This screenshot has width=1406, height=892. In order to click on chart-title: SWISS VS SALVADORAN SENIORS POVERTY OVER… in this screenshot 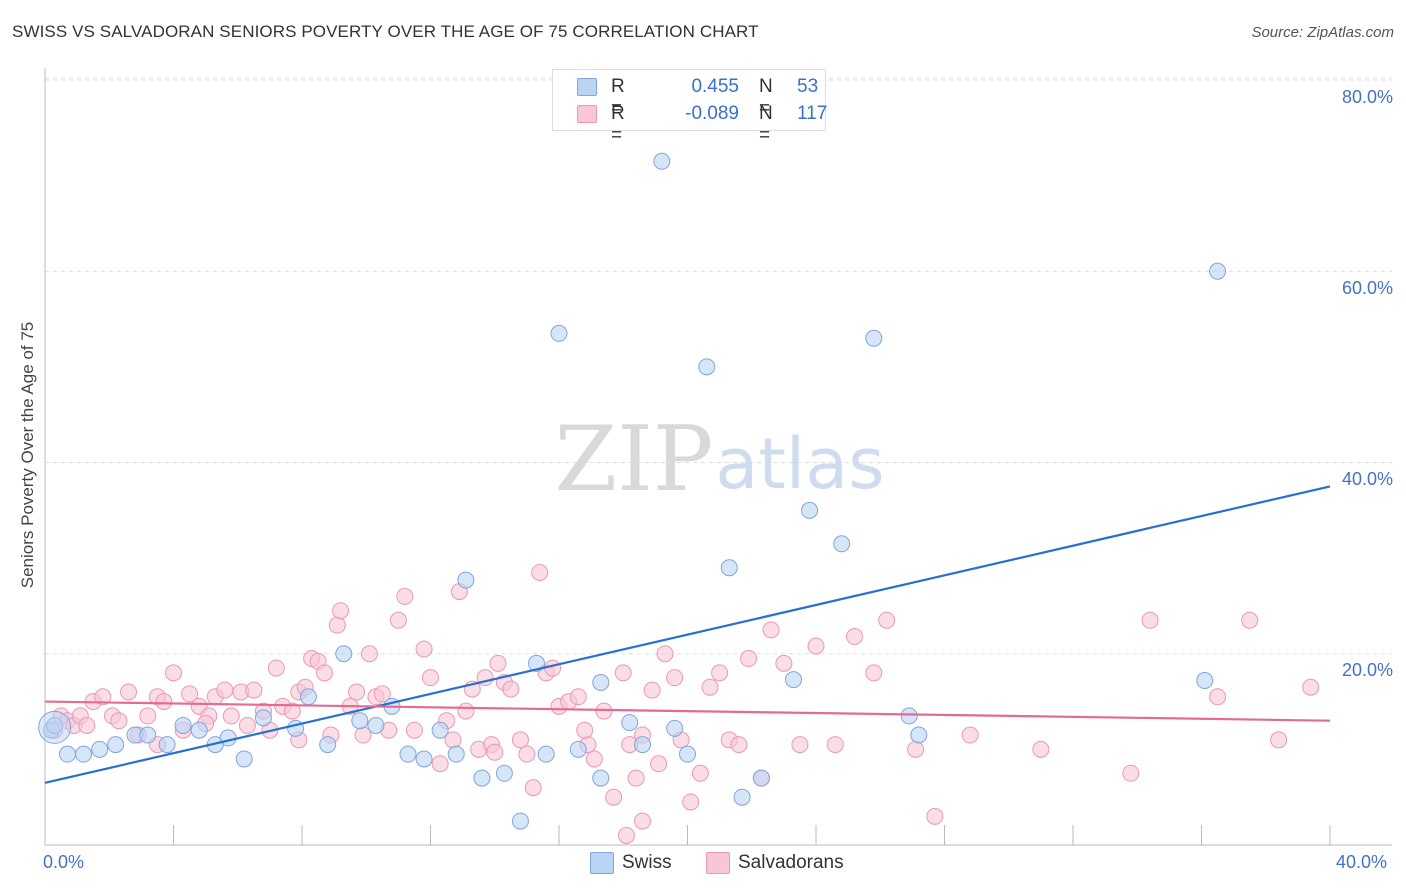, I will do `click(385, 31)`.